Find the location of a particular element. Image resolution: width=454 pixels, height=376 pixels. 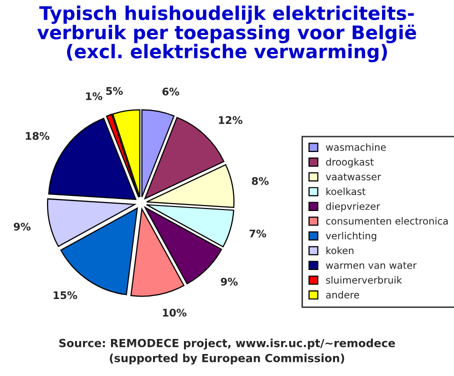

source-note: Source: REMODECE project, www.isr.uc.pt/~remodece is located at coordinates (227, 344).